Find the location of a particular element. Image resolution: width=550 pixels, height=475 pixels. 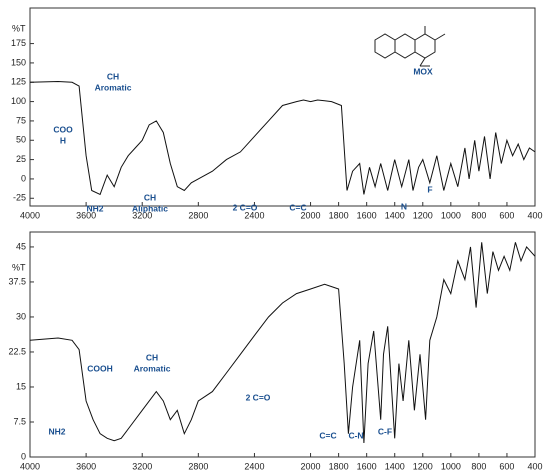

y-tick-label: 75 is located at coordinates (21, 120).